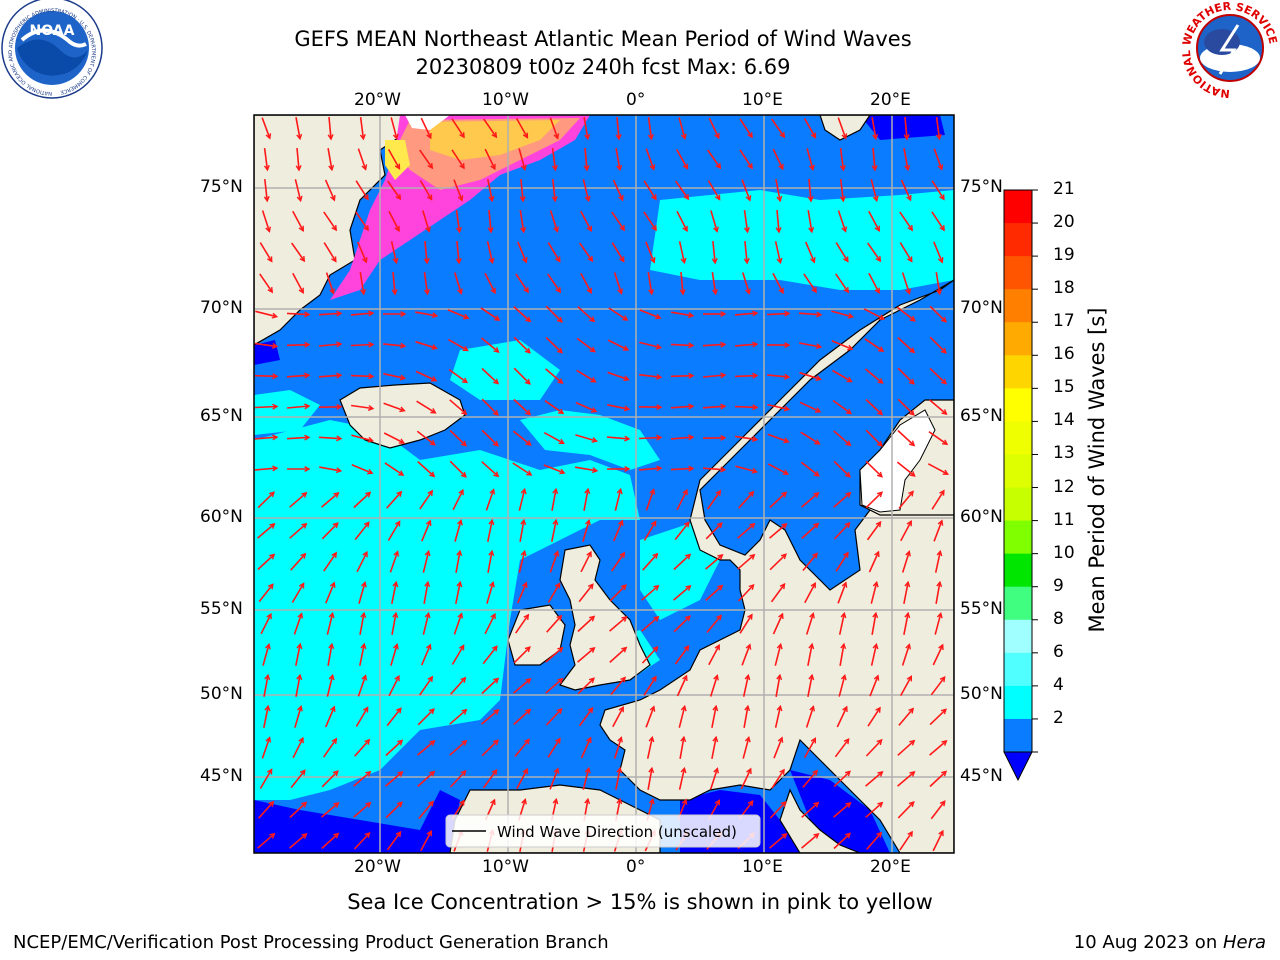  I want to click on colorbar-tick-label: 6, so click(1058, 651).